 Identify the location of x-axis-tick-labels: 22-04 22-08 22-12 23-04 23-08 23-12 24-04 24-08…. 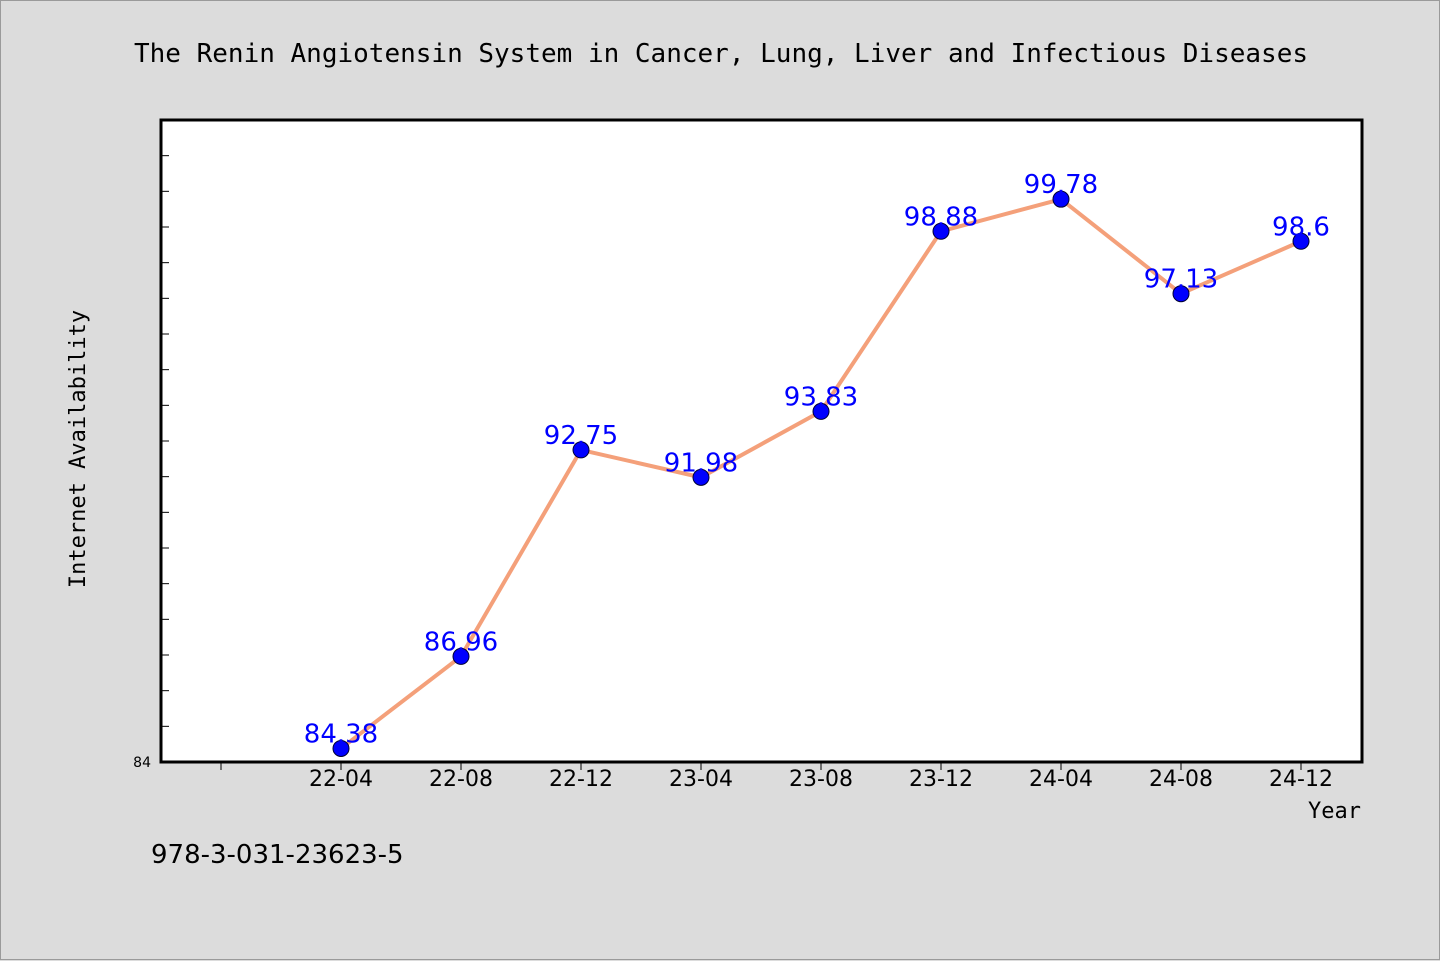
(821, 779).